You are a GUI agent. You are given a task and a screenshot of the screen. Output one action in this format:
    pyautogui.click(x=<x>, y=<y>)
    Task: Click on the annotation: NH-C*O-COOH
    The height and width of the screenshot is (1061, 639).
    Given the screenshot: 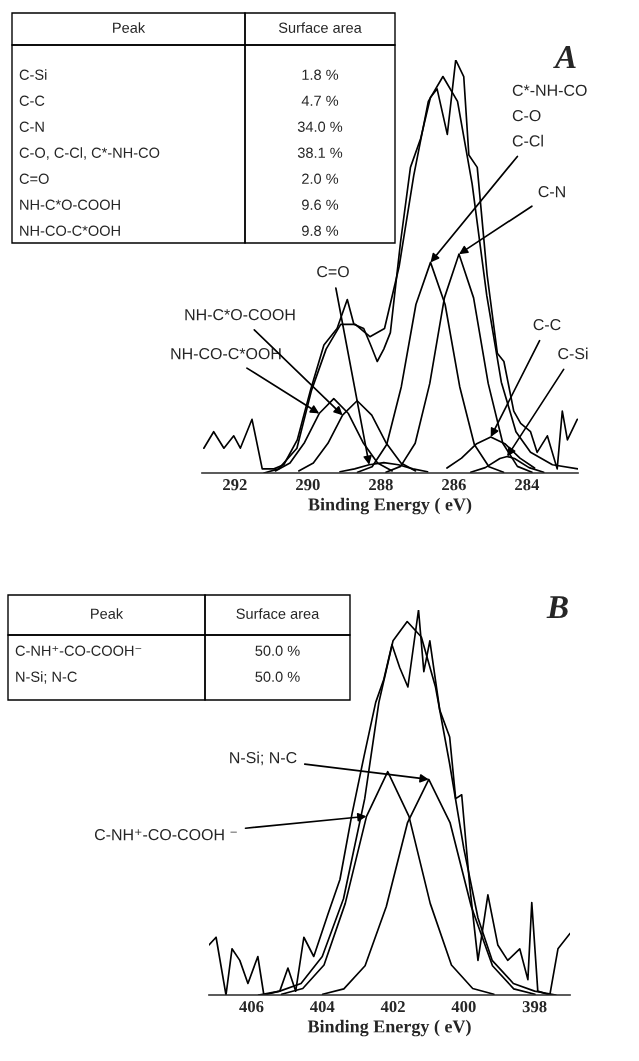 What is the action you would take?
    pyautogui.click(x=240, y=314)
    